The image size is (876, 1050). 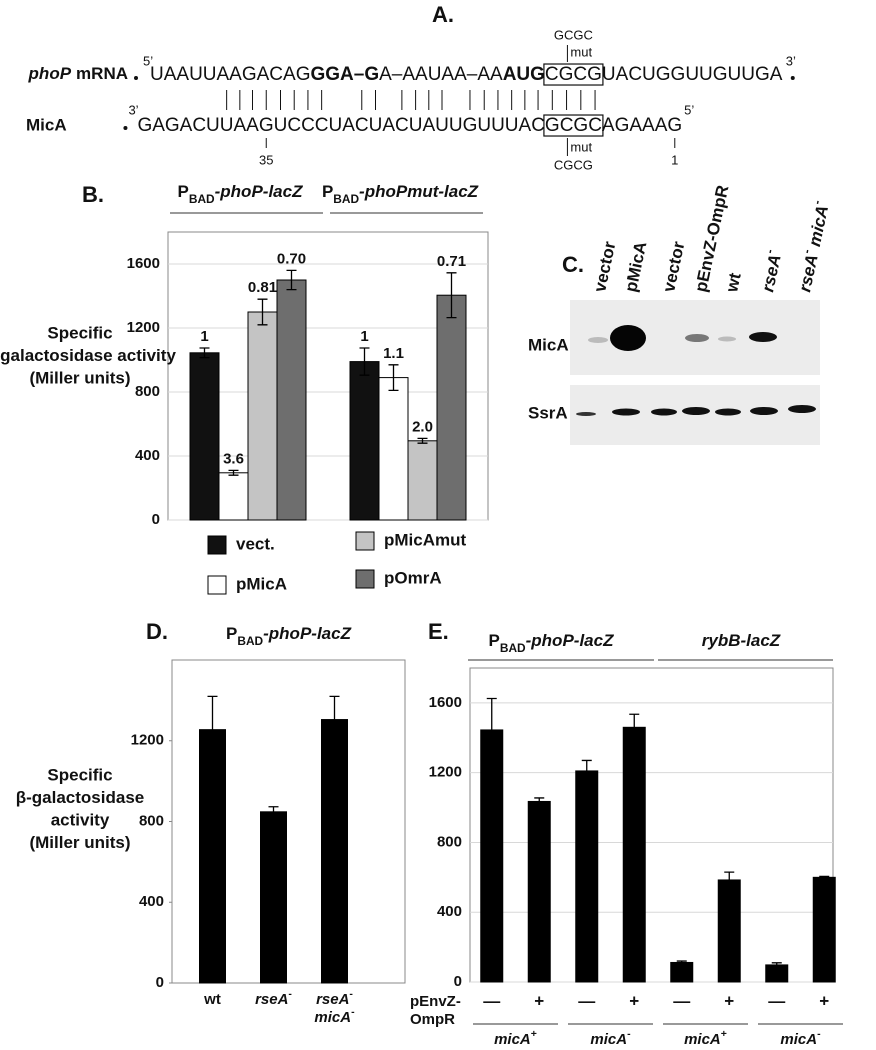 I want to click on plot-frame, so click(x=651, y=825).